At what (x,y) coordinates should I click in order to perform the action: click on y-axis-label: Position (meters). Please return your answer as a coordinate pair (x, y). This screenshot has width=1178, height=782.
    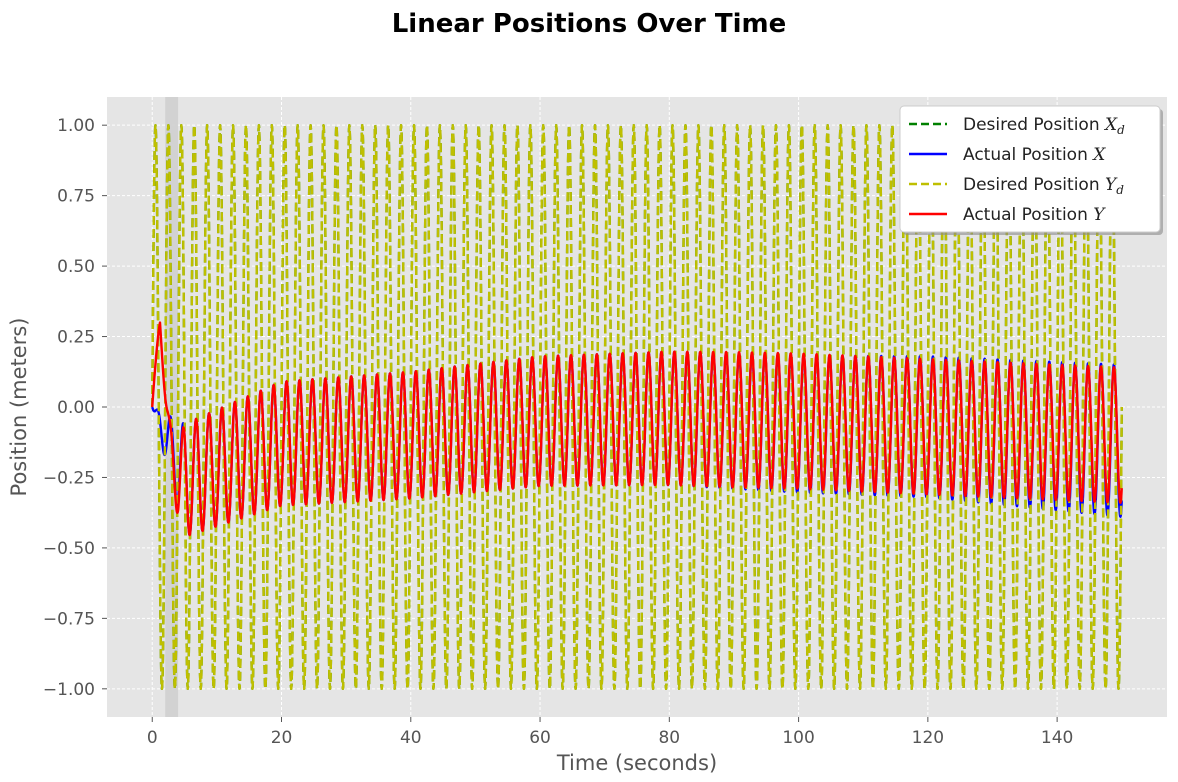
    Looking at the image, I should click on (19, 407).